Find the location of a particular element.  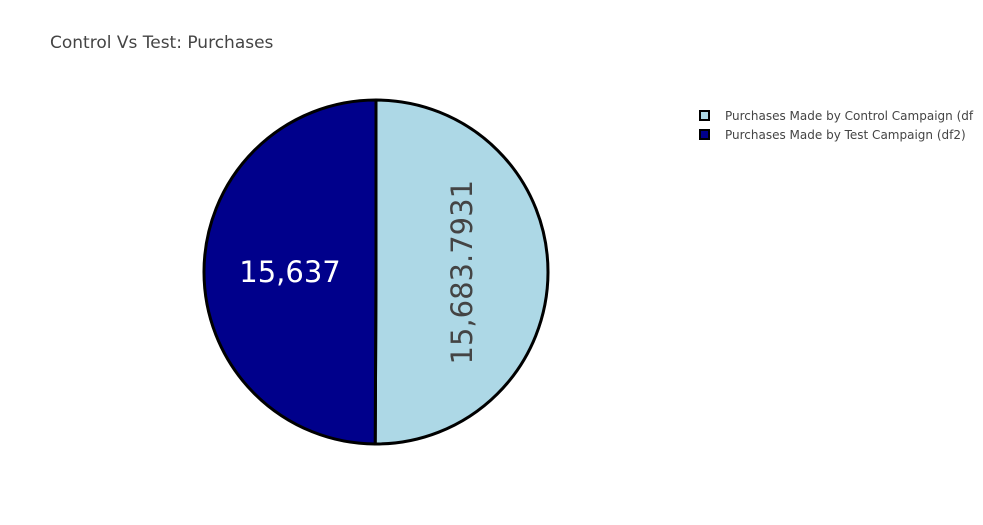

slice-label-control: 15,683.7931 is located at coordinates (462, 272).